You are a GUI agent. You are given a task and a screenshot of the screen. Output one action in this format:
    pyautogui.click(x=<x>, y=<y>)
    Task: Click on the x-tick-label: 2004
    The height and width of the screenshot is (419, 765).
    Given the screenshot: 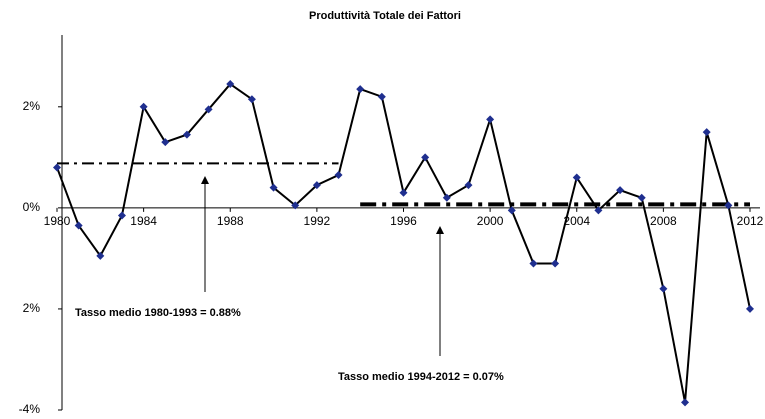 What is the action you would take?
    pyautogui.click(x=576, y=221)
    